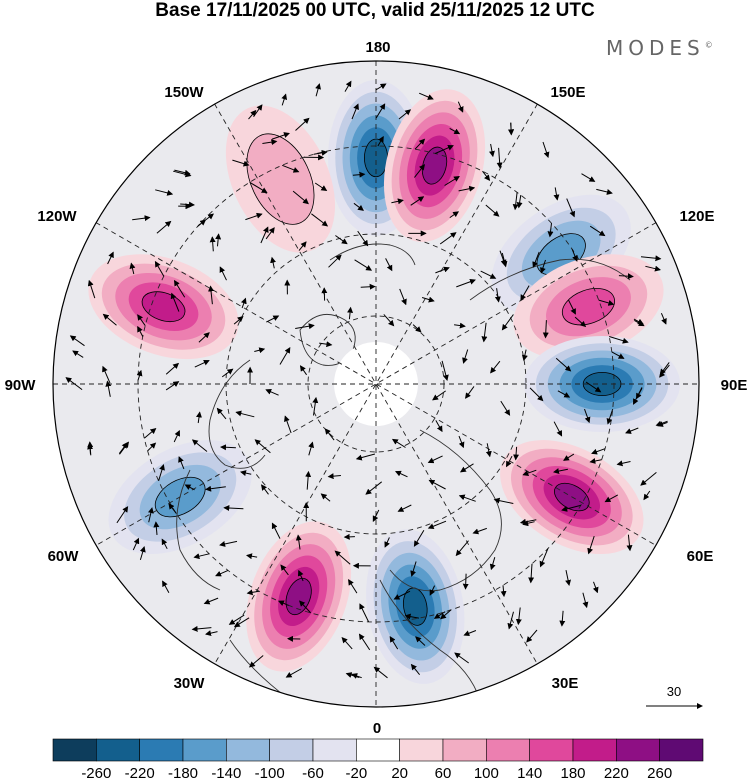  Describe the element at coordinates (550, 279) in the screenshot. I see `siberia-coast` at that location.